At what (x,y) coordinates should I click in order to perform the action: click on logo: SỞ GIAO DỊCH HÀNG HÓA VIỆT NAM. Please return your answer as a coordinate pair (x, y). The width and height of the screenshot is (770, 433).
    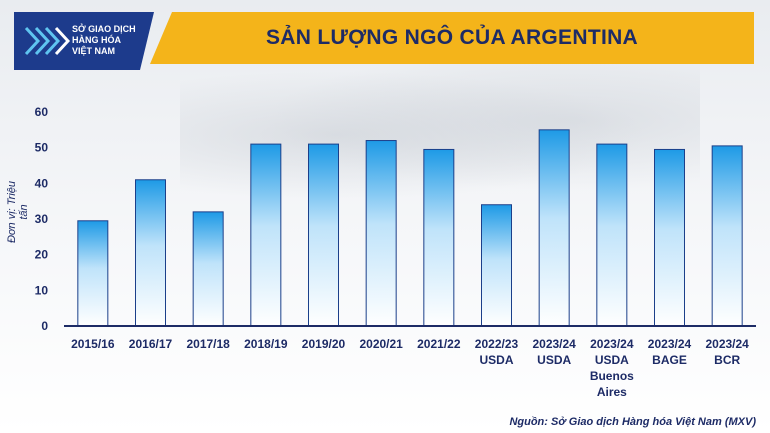
    Looking at the image, I should click on (84, 41).